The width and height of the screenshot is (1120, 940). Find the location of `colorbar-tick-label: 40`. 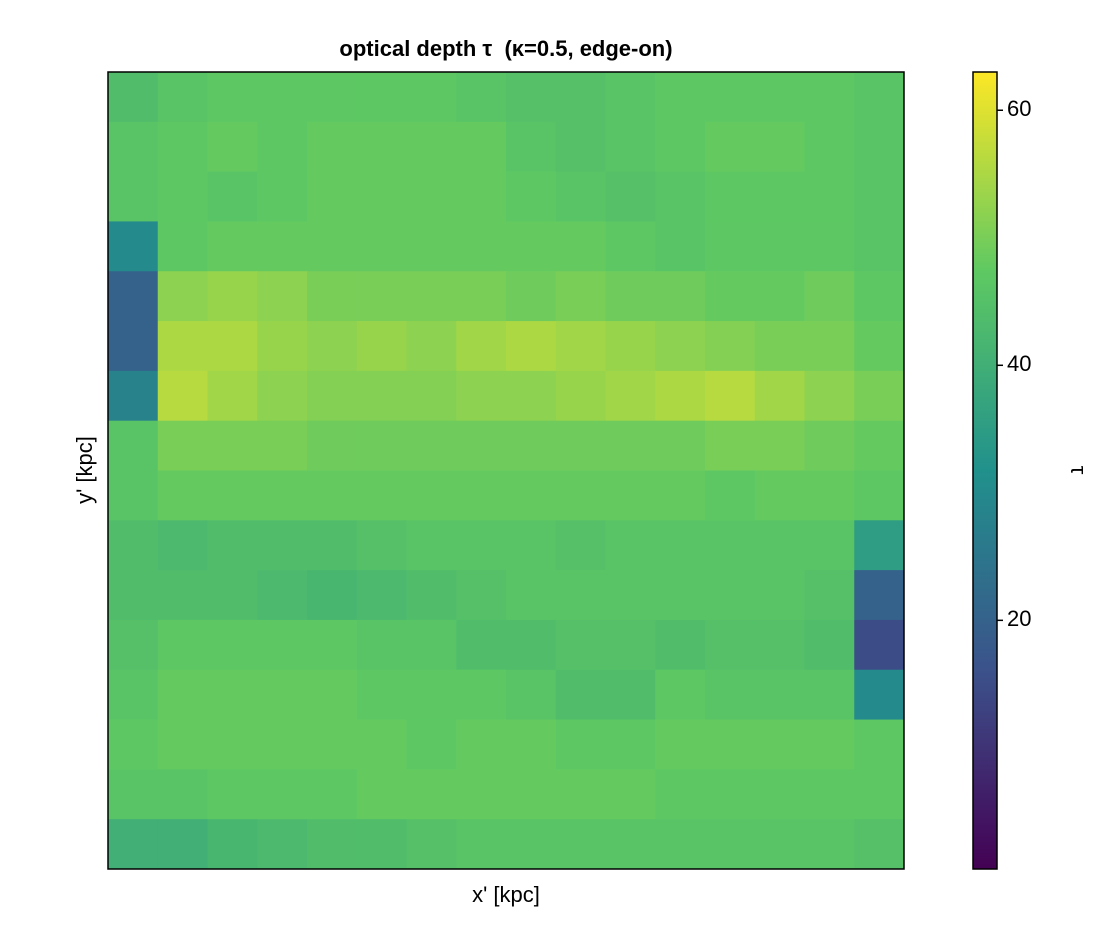

colorbar-tick-label: 40 is located at coordinates (1019, 363).